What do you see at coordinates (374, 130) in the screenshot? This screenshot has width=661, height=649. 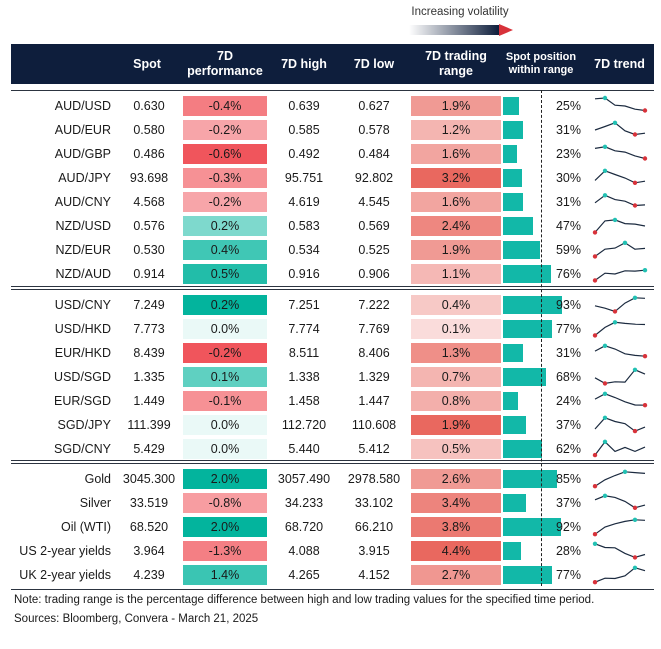 I see `low-value: 0.578` at bounding box center [374, 130].